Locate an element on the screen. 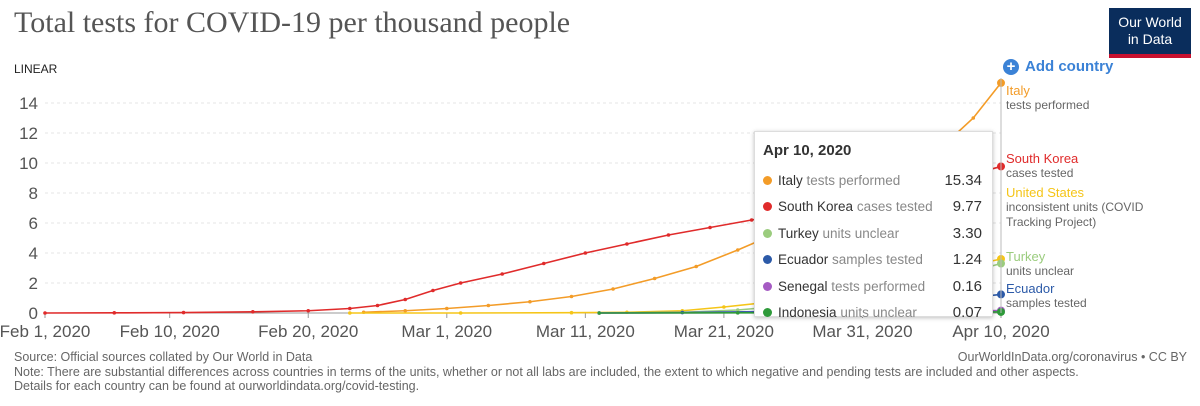 The height and width of the screenshot is (406, 1200). plus-icon: + is located at coordinates (1011, 66).